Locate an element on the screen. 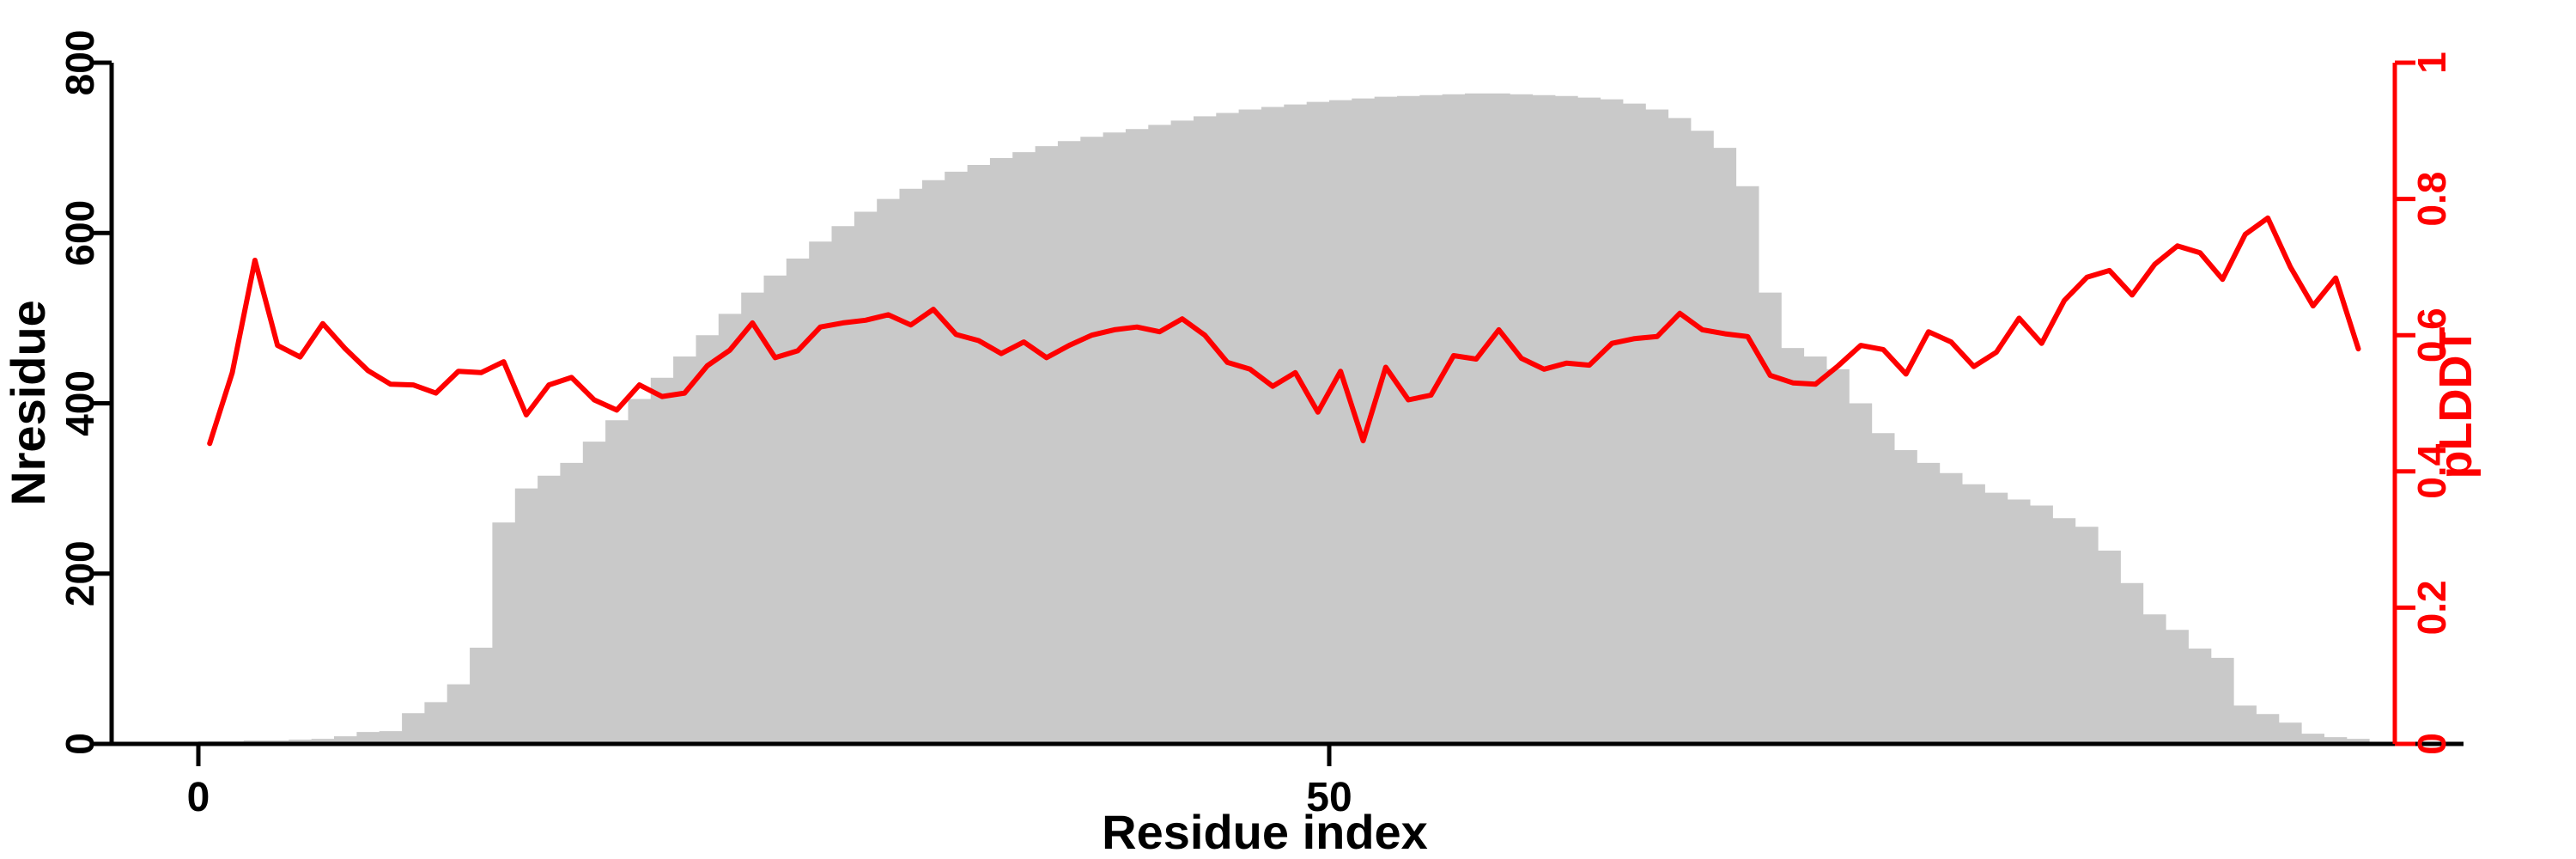  y-right-tick-label: 0 is located at coordinates (2431, 744).